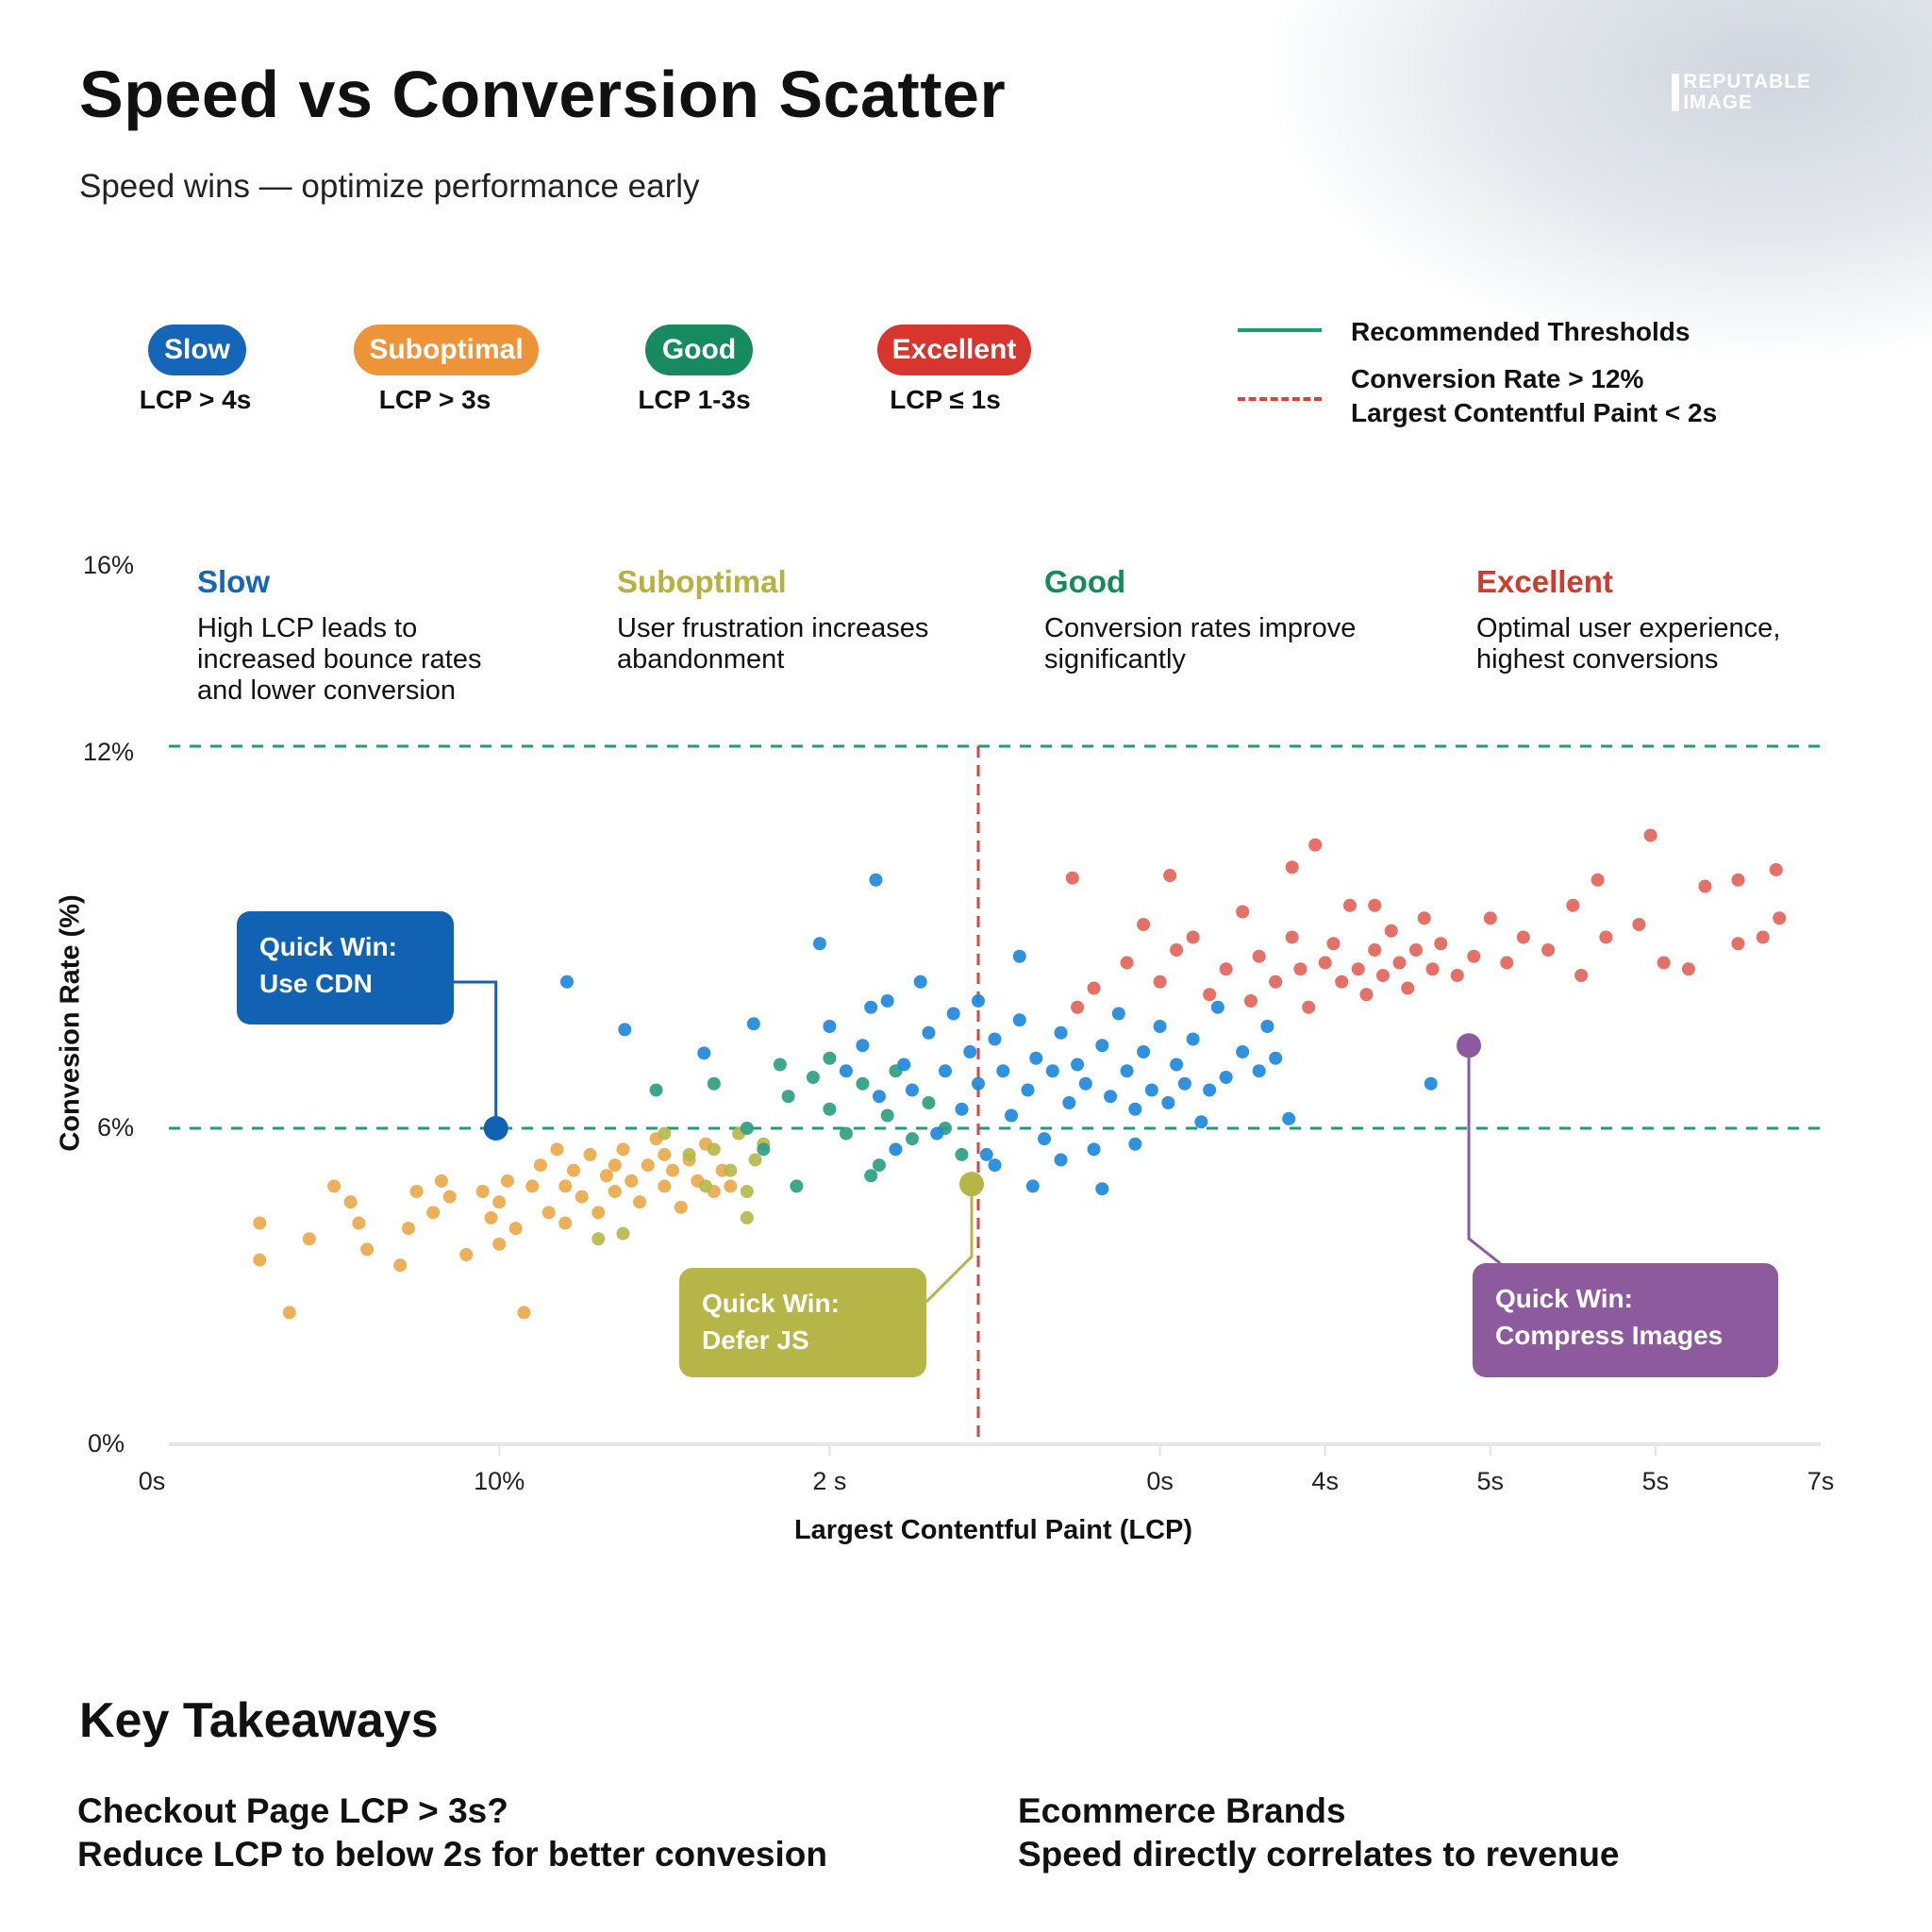 The width and height of the screenshot is (1932, 1932). Describe the element at coordinates (115, 1127) in the screenshot. I see `y-tick-label: 6%` at that location.